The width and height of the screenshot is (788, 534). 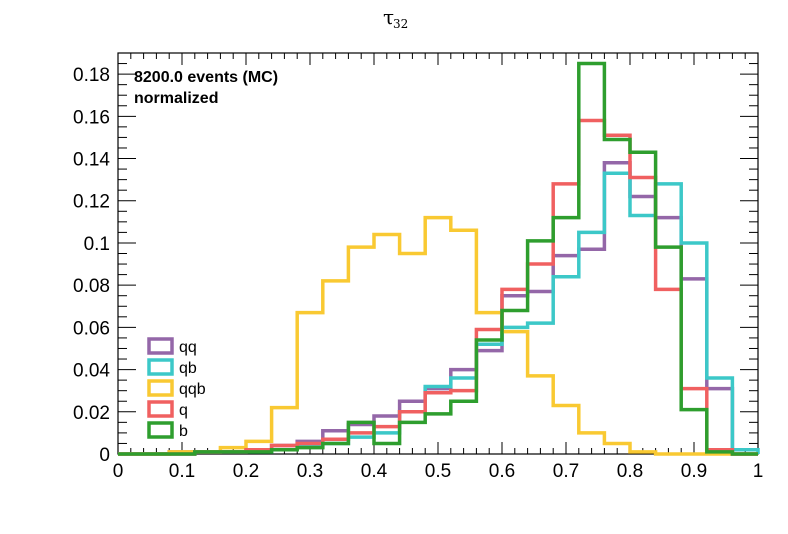 I want to click on chart-title-subscript: 32, so click(x=400, y=24).